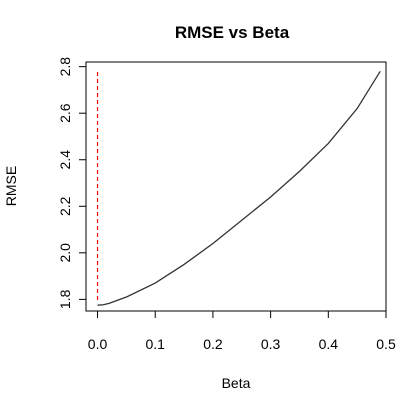 The height and width of the screenshot is (404, 411). What do you see at coordinates (65, 160) in the screenshot?
I see `y-tick-label: 2.4` at bounding box center [65, 160].